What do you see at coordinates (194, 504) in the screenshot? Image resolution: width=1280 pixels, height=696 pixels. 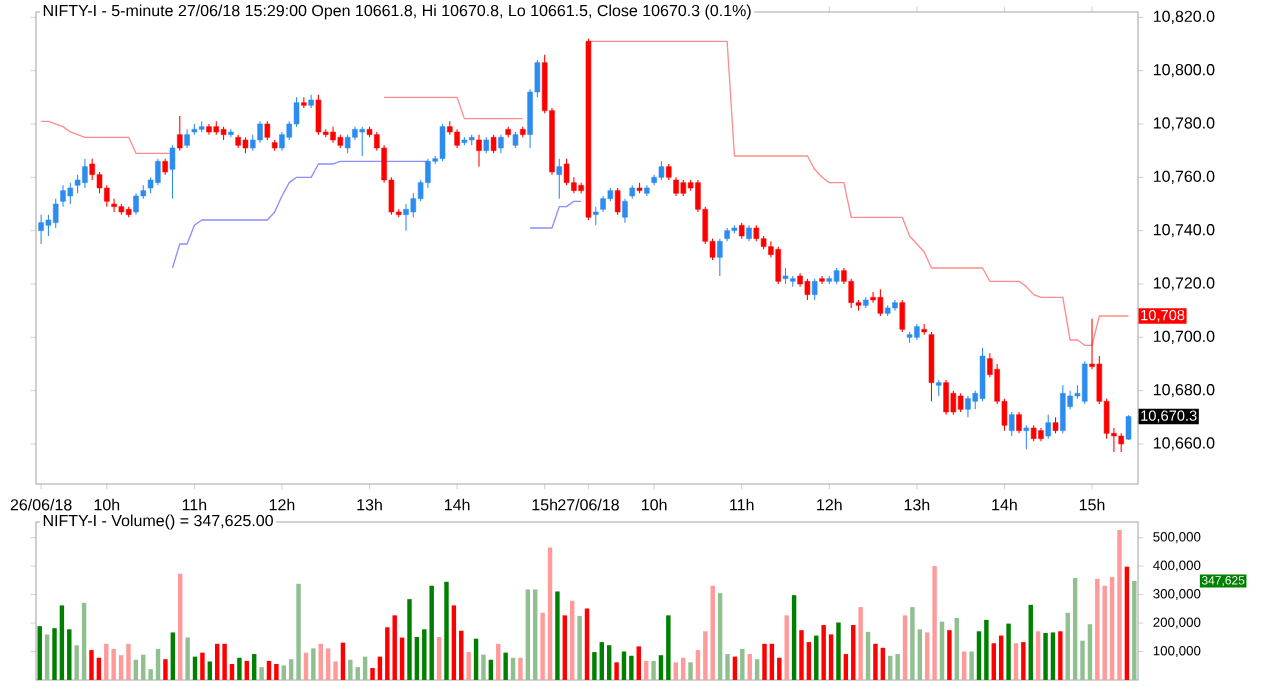 I see `x-tick-label: 11h` at bounding box center [194, 504].